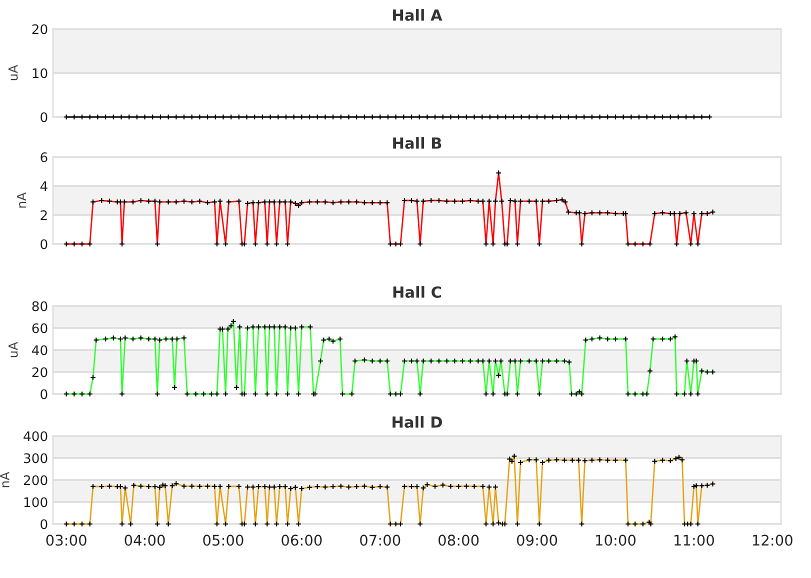 The width and height of the screenshot is (811, 578). I want to click on y-tick-label: 6, so click(44, 157).